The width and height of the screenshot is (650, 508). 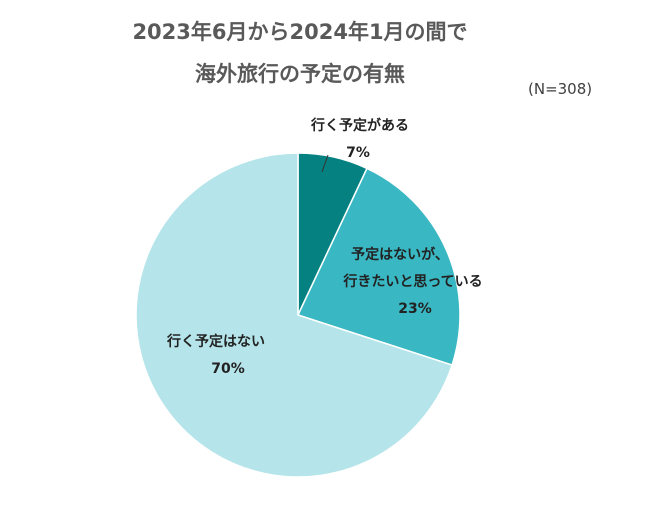 What do you see at coordinates (300, 74) in the screenshot?
I see `chart-title-line2: 海外旅行の予定の有無` at bounding box center [300, 74].